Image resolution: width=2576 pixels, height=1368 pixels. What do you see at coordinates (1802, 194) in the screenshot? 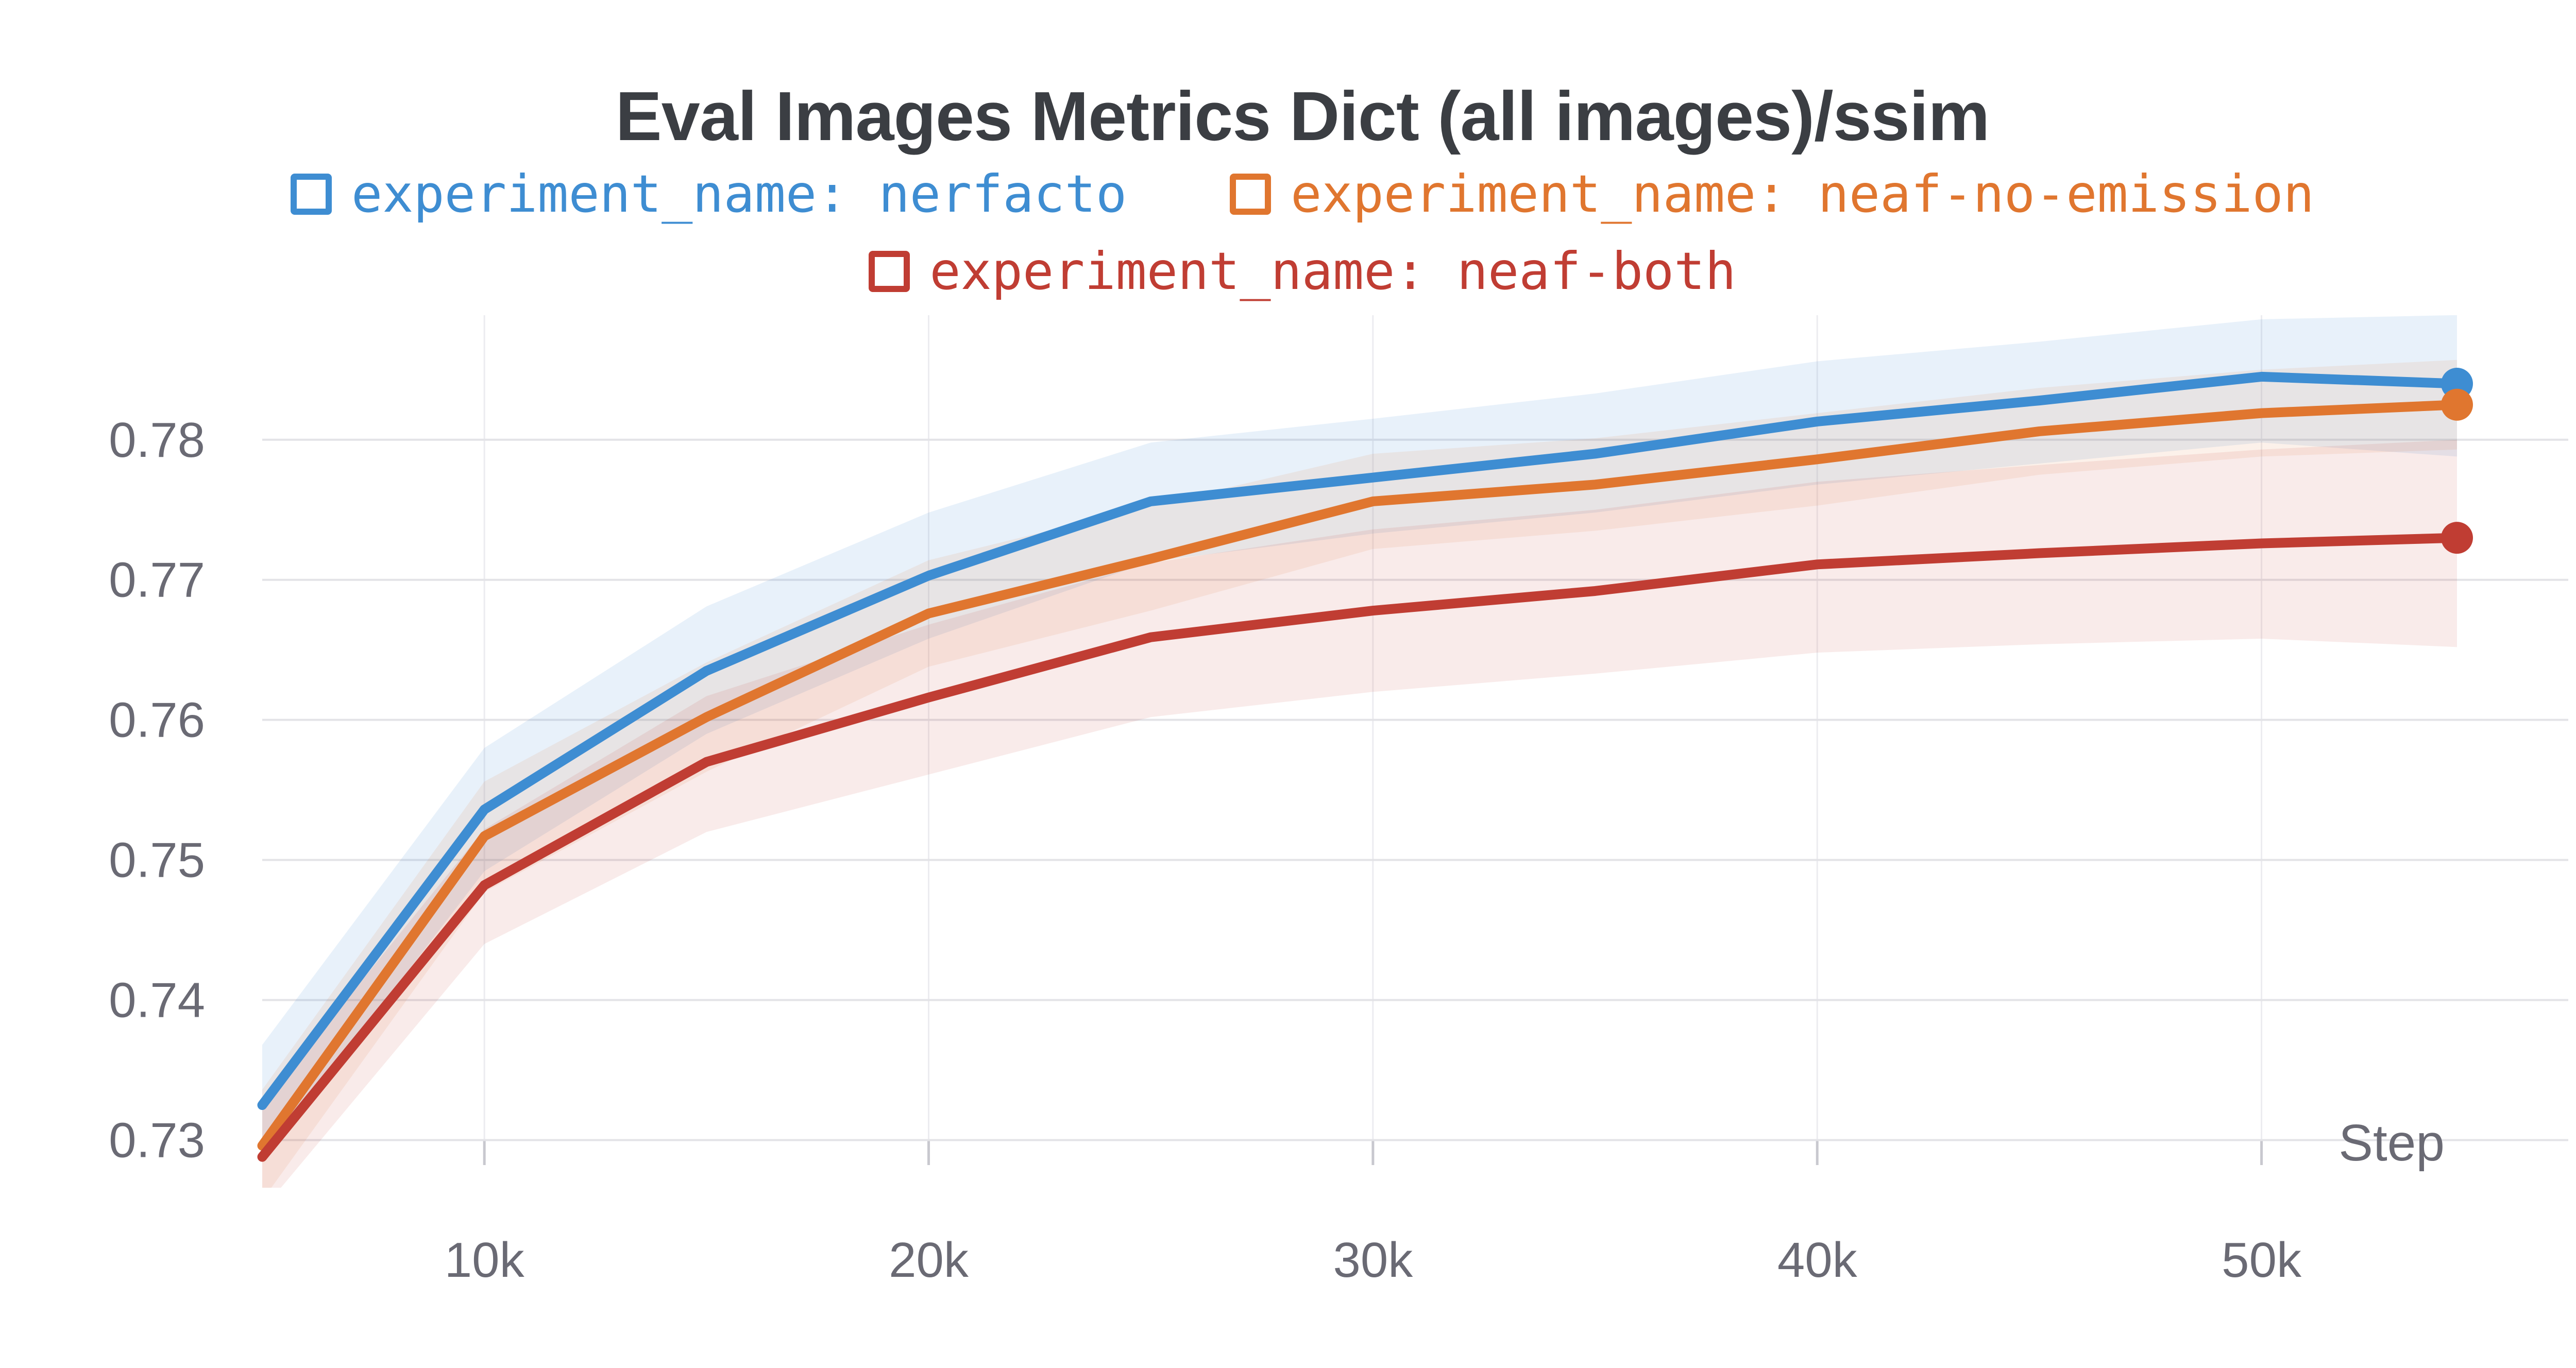
I see `legend-label: experiment_name: neaf-no-emission` at bounding box center [1802, 194].